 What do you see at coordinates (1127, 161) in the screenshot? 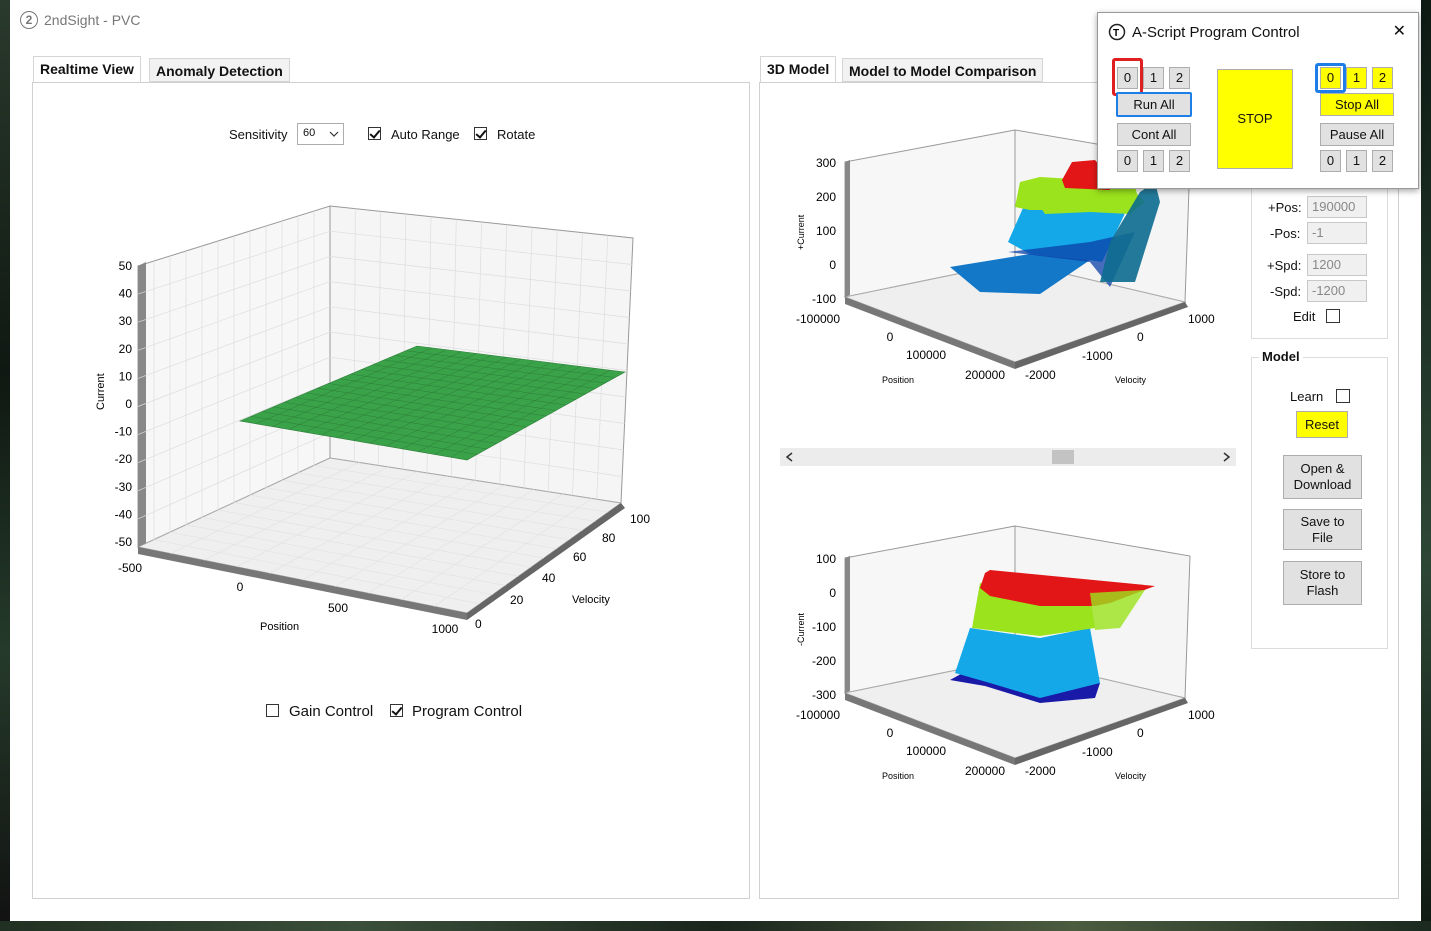
I see `left-bottom-button-0: 0` at bounding box center [1127, 161].